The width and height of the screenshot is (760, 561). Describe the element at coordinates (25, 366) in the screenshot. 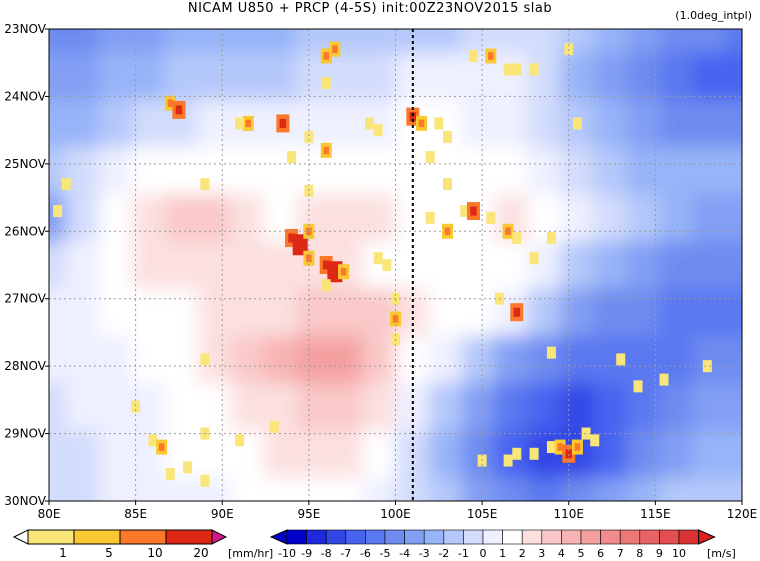

I see `y-tick-label: 28NOV` at that location.